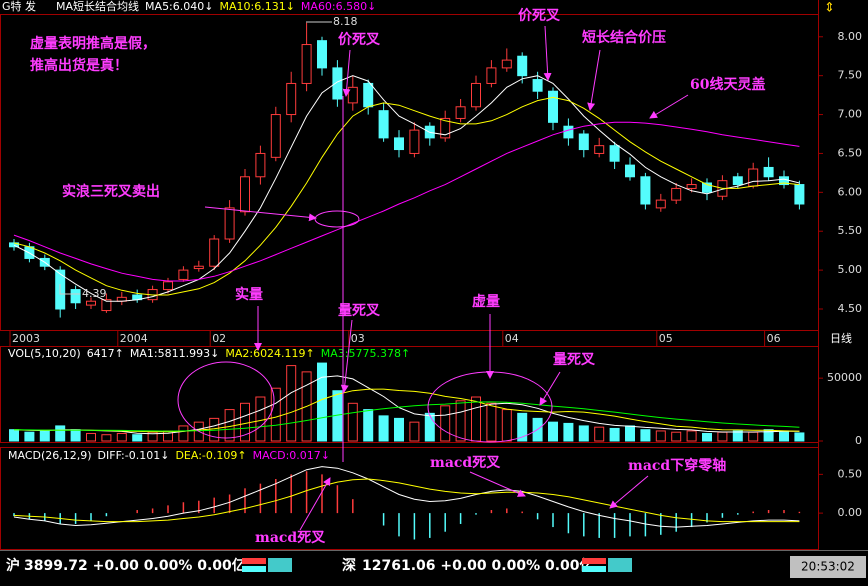 The height and width of the screenshot is (586, 868). Describe the element at coordinates (841, 338) in the screenshot. I see `x-end-label: 日线` at that location.